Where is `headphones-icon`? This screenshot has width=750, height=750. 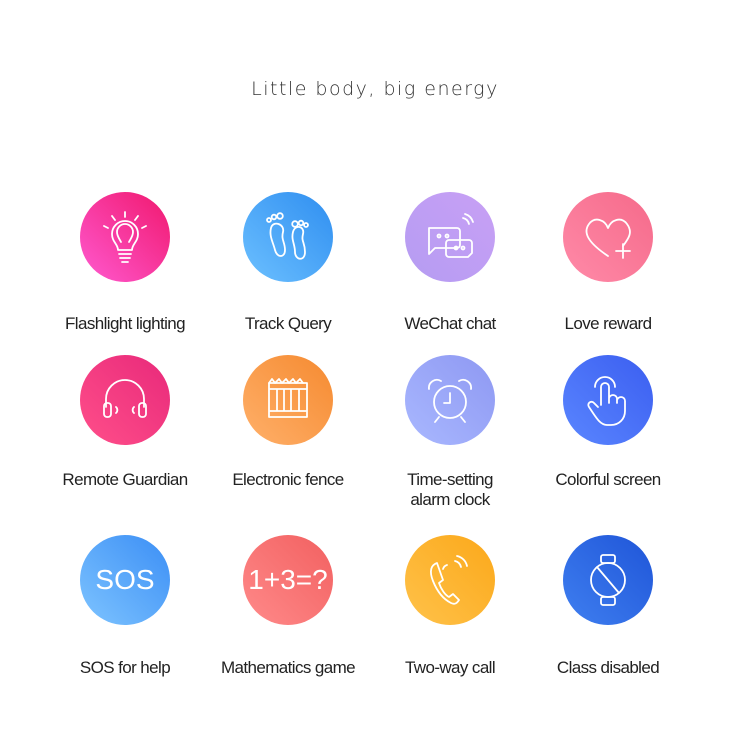 headphones-icon is located at coordinates (125, 398).